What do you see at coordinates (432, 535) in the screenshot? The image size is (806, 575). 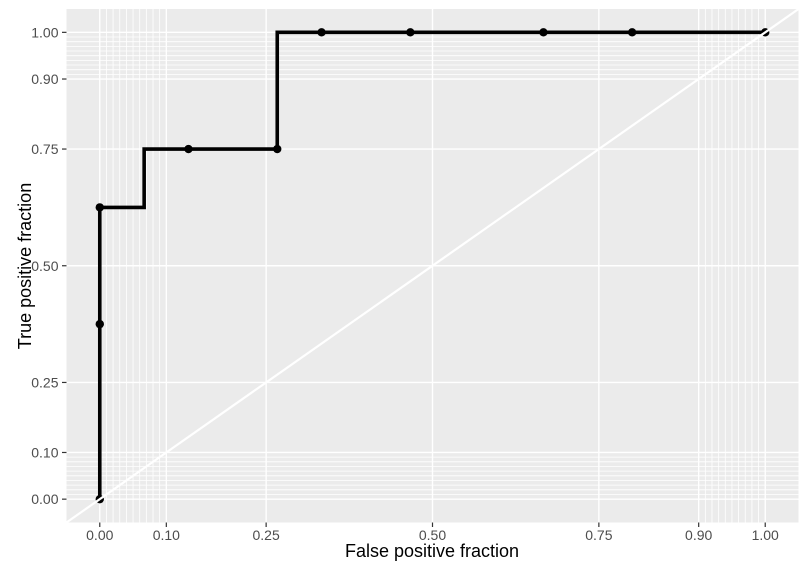 I see `x-axis-tick-label: 0.50` at bounding box center [432, 535].